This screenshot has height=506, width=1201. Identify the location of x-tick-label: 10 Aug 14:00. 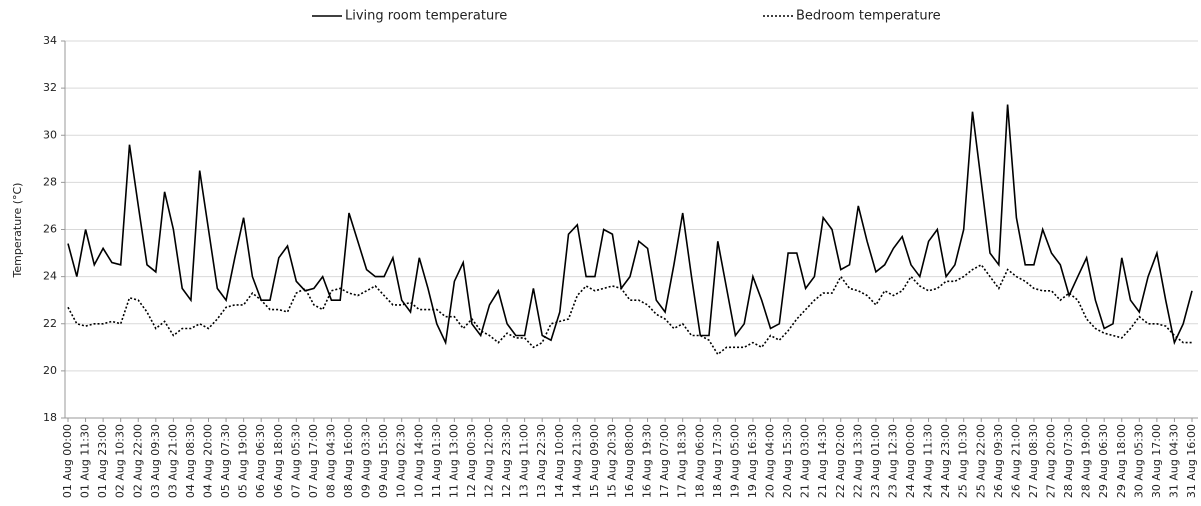
(418, 461).